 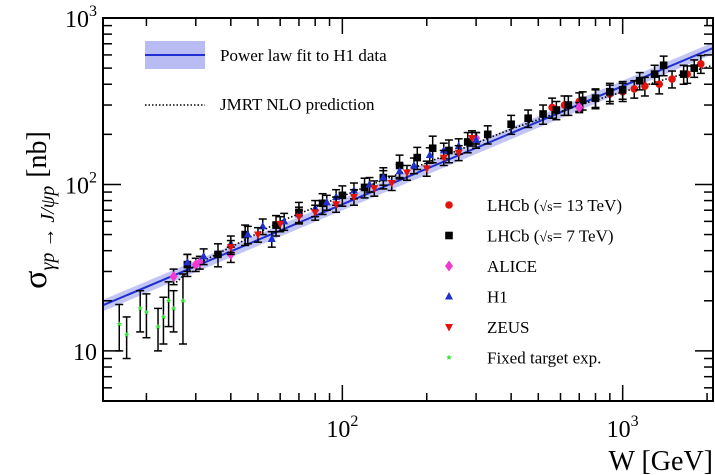 What do you see at coordinates (449, 266) in the screenshot?
I see `legend-marker-alice` at bounding box center [449, 266].